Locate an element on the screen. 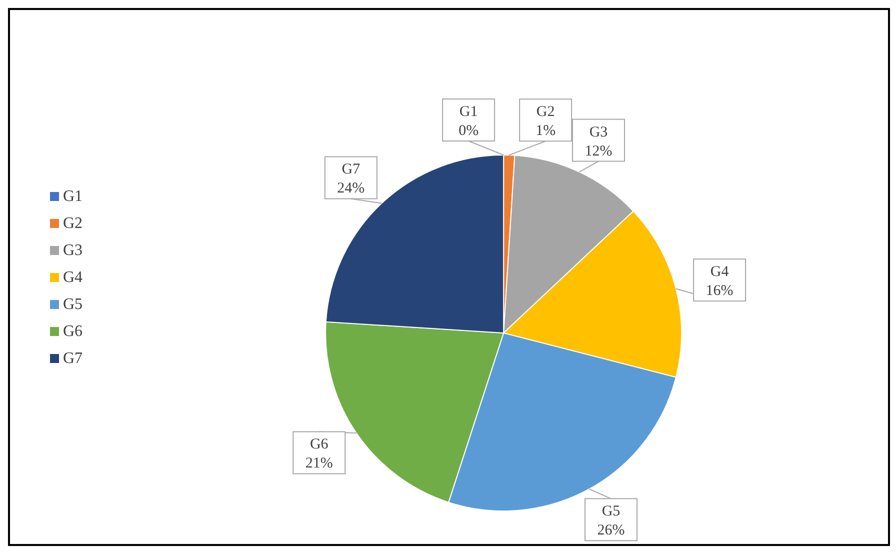  legend-label: G7 is located at coordinates (73, 358).